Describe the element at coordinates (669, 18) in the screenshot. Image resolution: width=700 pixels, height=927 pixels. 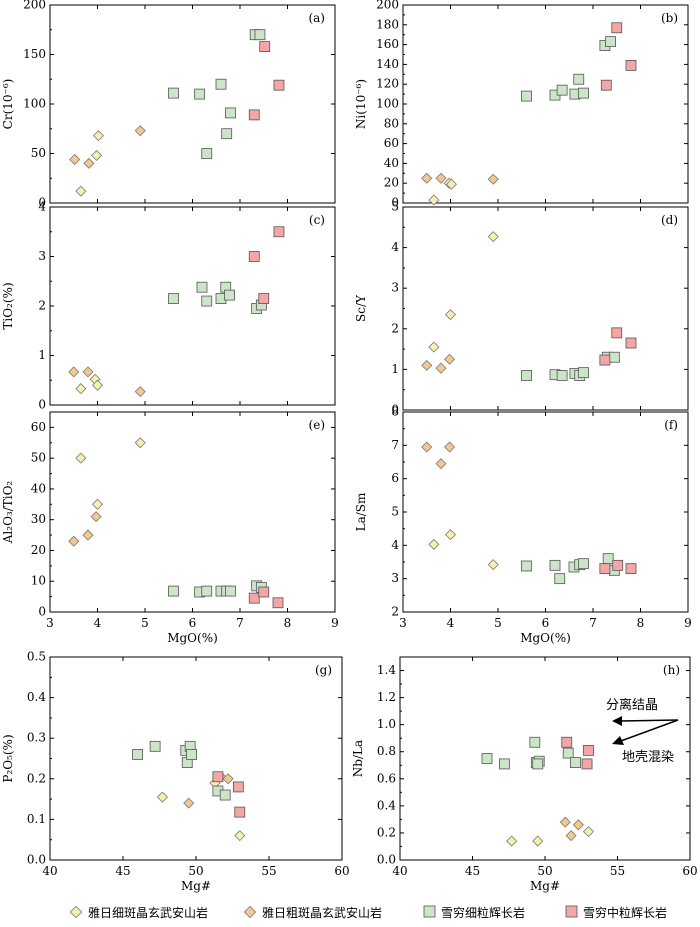
I see `panel-tag: (b)` at that location.